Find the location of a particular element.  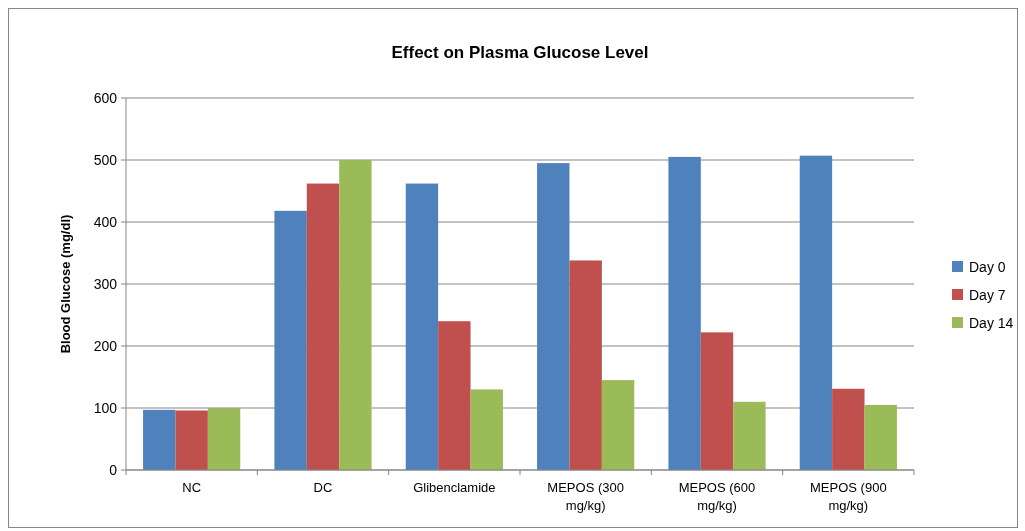

legend-label: Day 14 is located at coordinates (991, 322).